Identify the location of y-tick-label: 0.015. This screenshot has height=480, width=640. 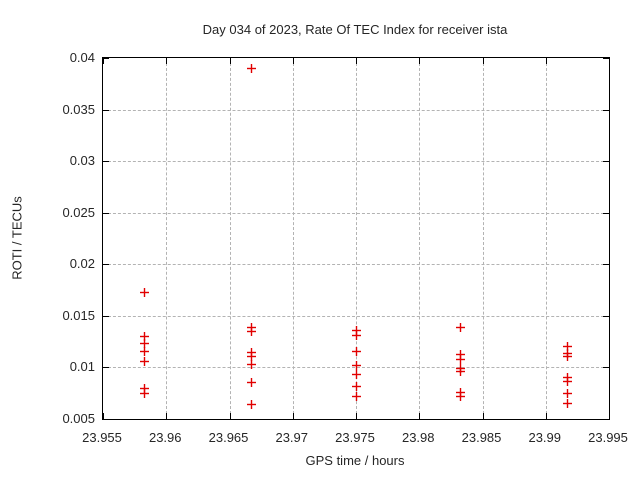
(78, 315).